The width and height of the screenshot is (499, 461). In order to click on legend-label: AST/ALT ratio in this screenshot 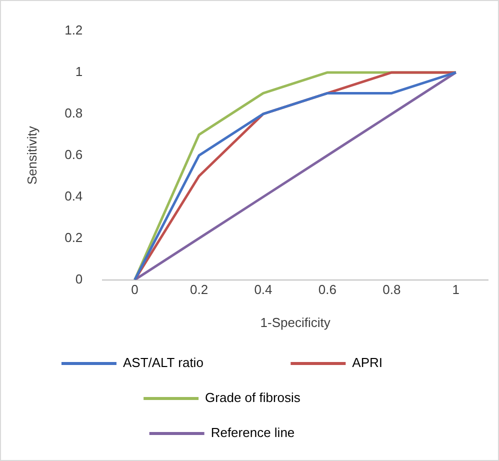, I will do `click(195, 362)`.